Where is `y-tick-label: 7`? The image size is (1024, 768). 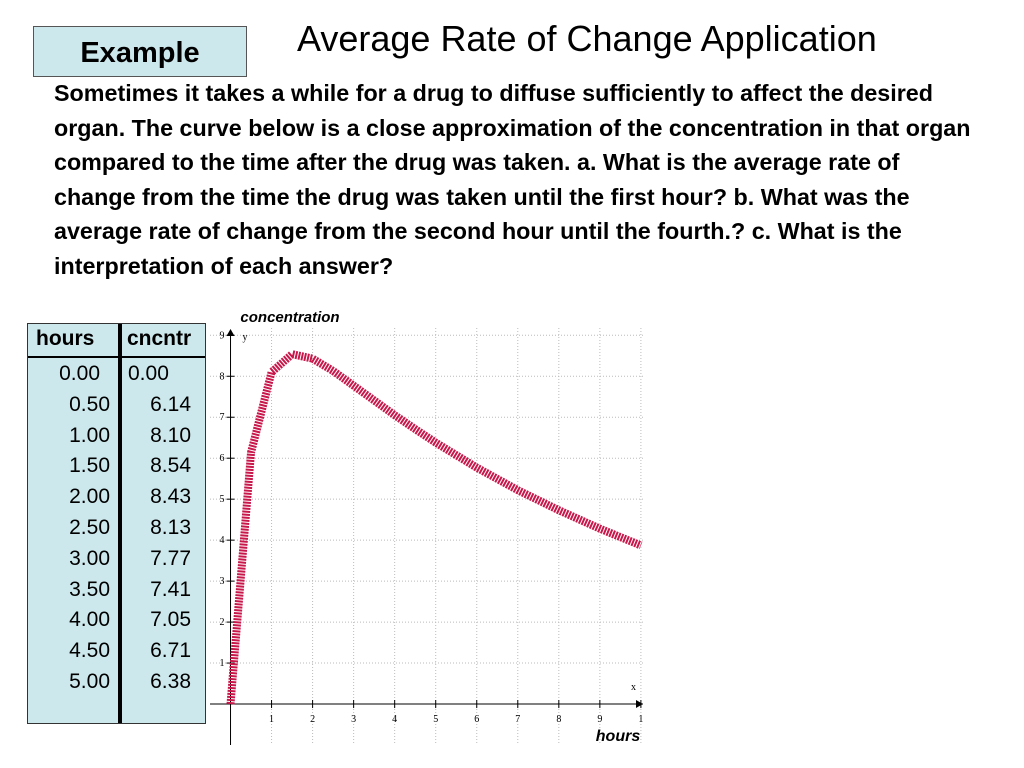
y-tick-label: 7 is located at coordinates (222, 417).